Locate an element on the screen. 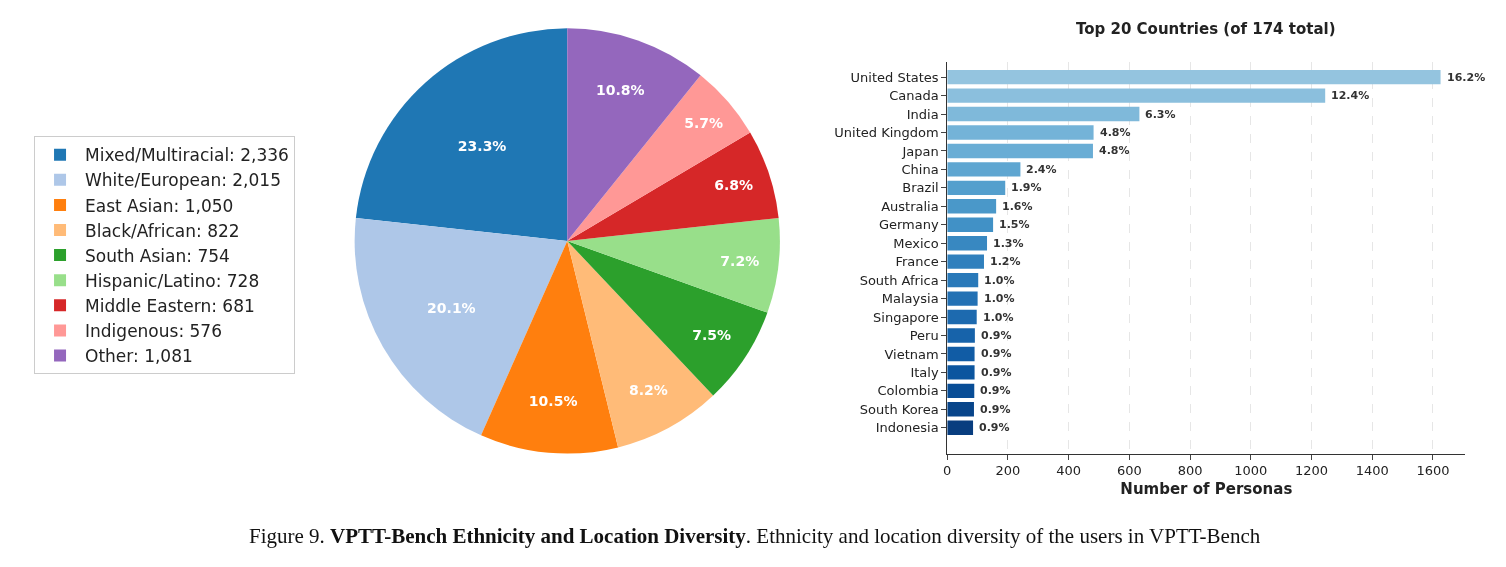  x-tick-label: 1000 is located at coordinates (1251, 471).